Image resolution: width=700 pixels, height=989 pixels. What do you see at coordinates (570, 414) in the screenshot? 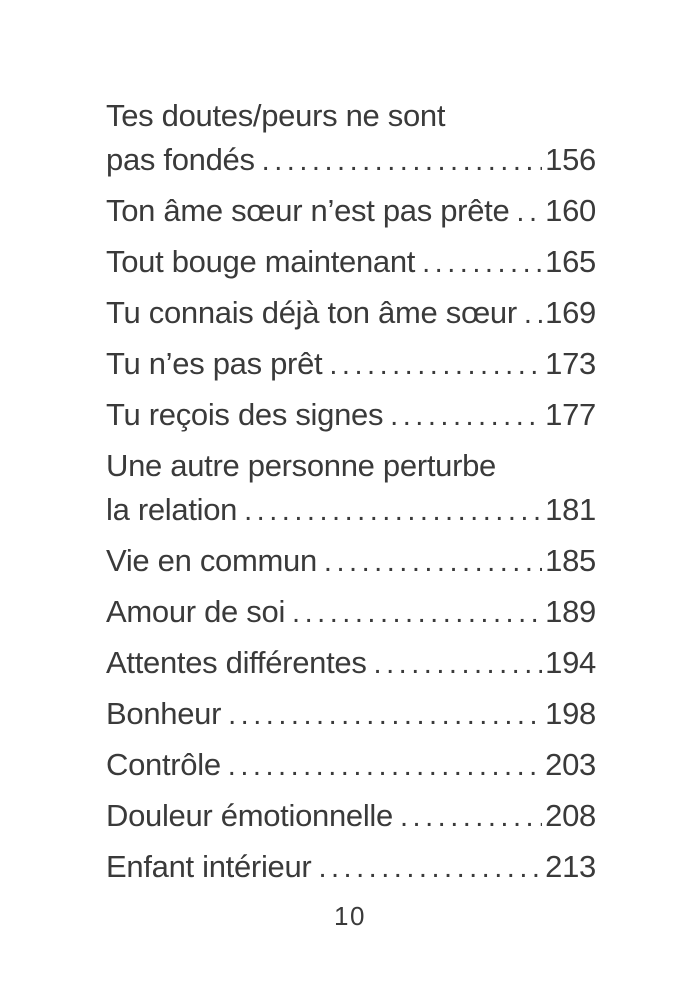
I see `toc-page-number: 177` at bounding box center [570, 414].